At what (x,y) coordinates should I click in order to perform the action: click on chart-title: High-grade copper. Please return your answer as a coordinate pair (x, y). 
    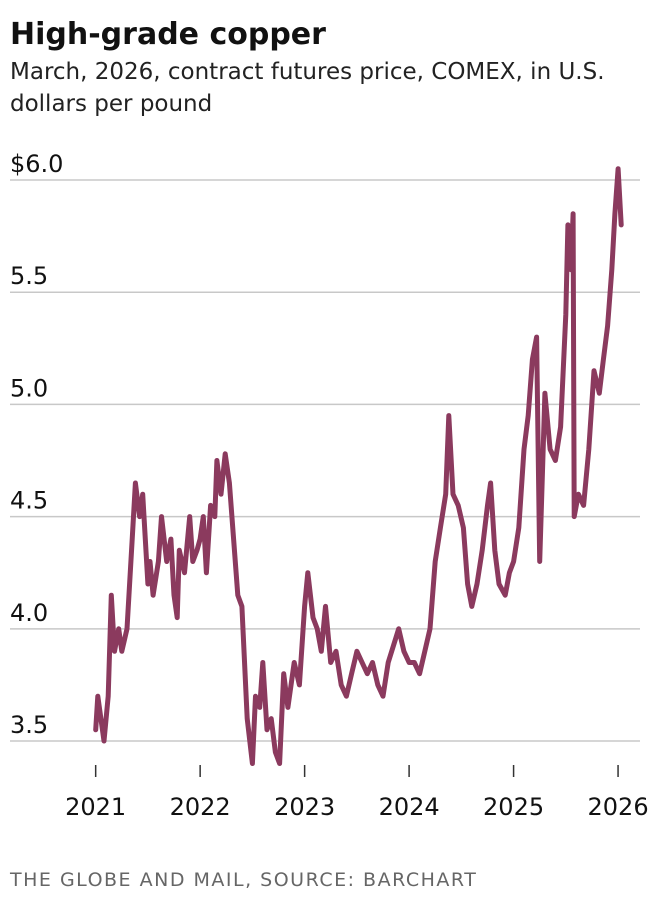
    Looking at the image, I should click on (168, 34).